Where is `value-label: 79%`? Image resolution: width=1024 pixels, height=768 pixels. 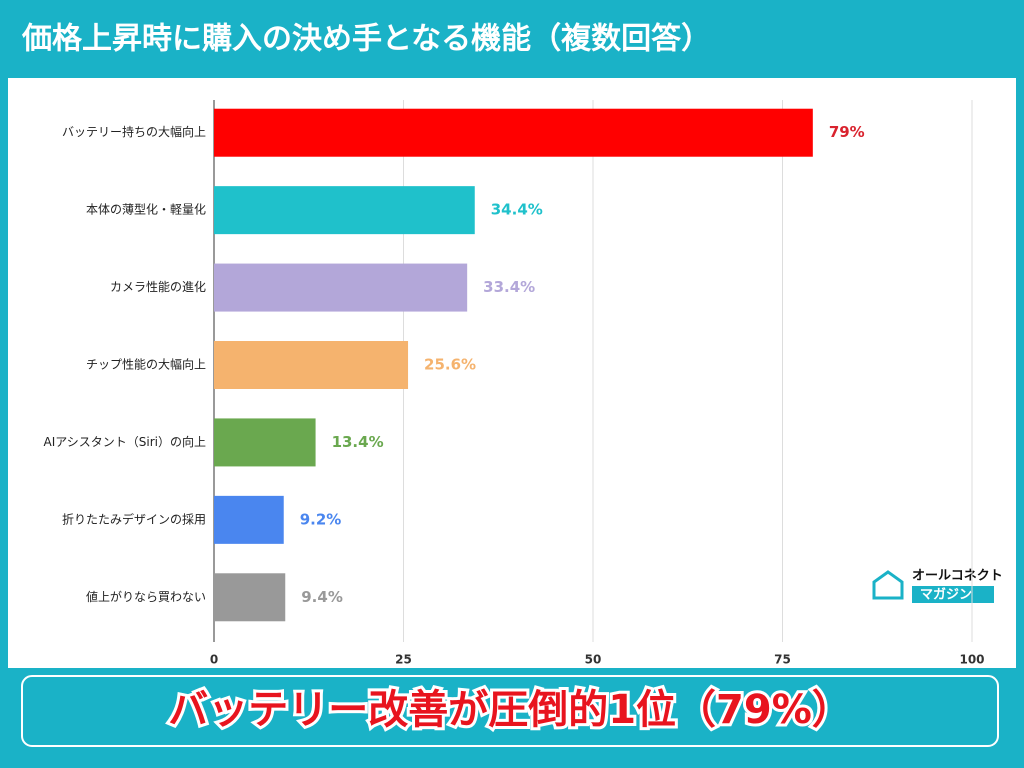 value-label: 79% is located at coordinates (847, 132).